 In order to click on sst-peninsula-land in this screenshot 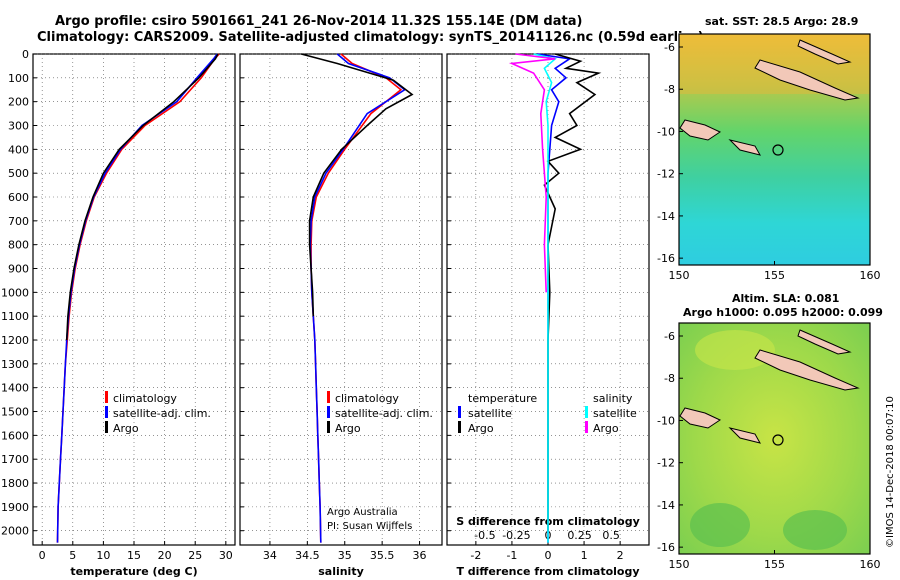, I will do `click(700, 130)`.